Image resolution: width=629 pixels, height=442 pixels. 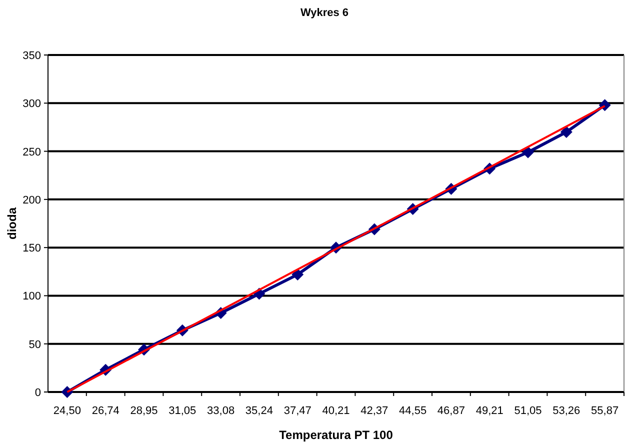 What do you see at coordinates (490, 411) in the screenshot?
I see `x-tick-label: 49,21` at bounding box center [490, 411].